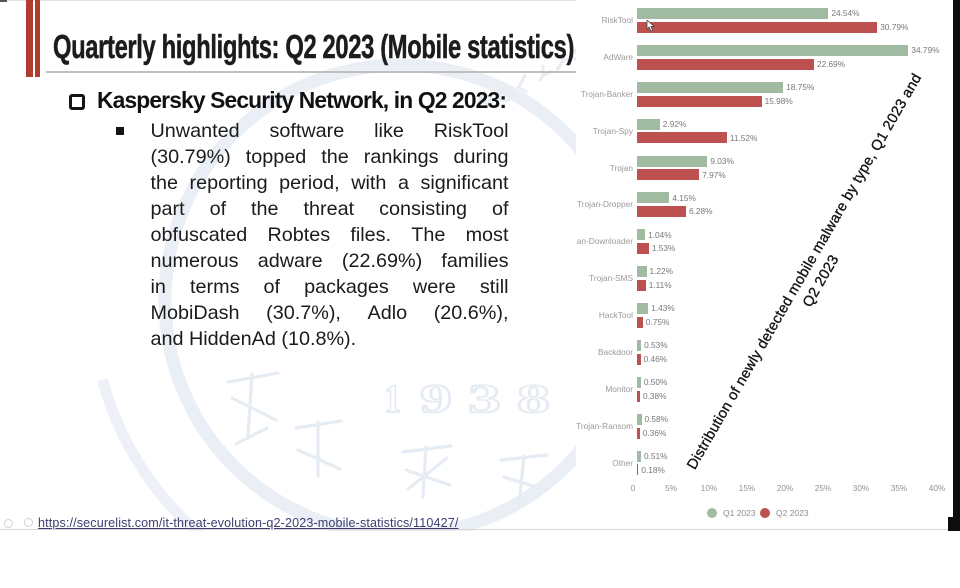 This screenshot has height=588, width=960. I want to click on svg-text: 3, so click(484, 398).